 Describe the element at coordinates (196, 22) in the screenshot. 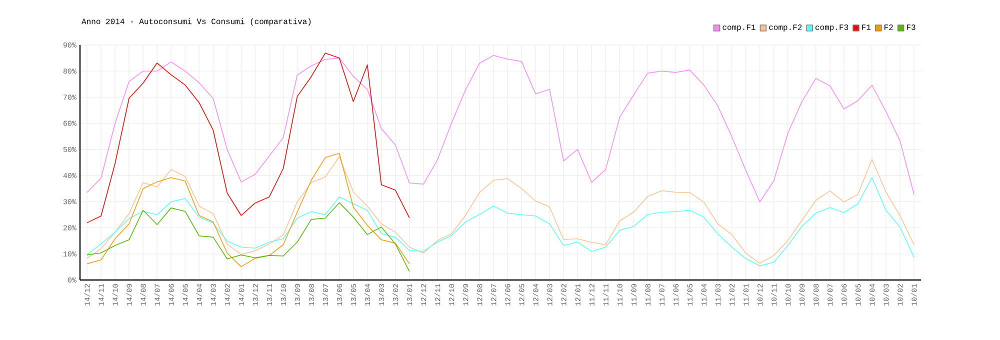

I see `chart-title: Anno 2014 - Autoconsumi Vs Consumi (comparativa)` at that location.